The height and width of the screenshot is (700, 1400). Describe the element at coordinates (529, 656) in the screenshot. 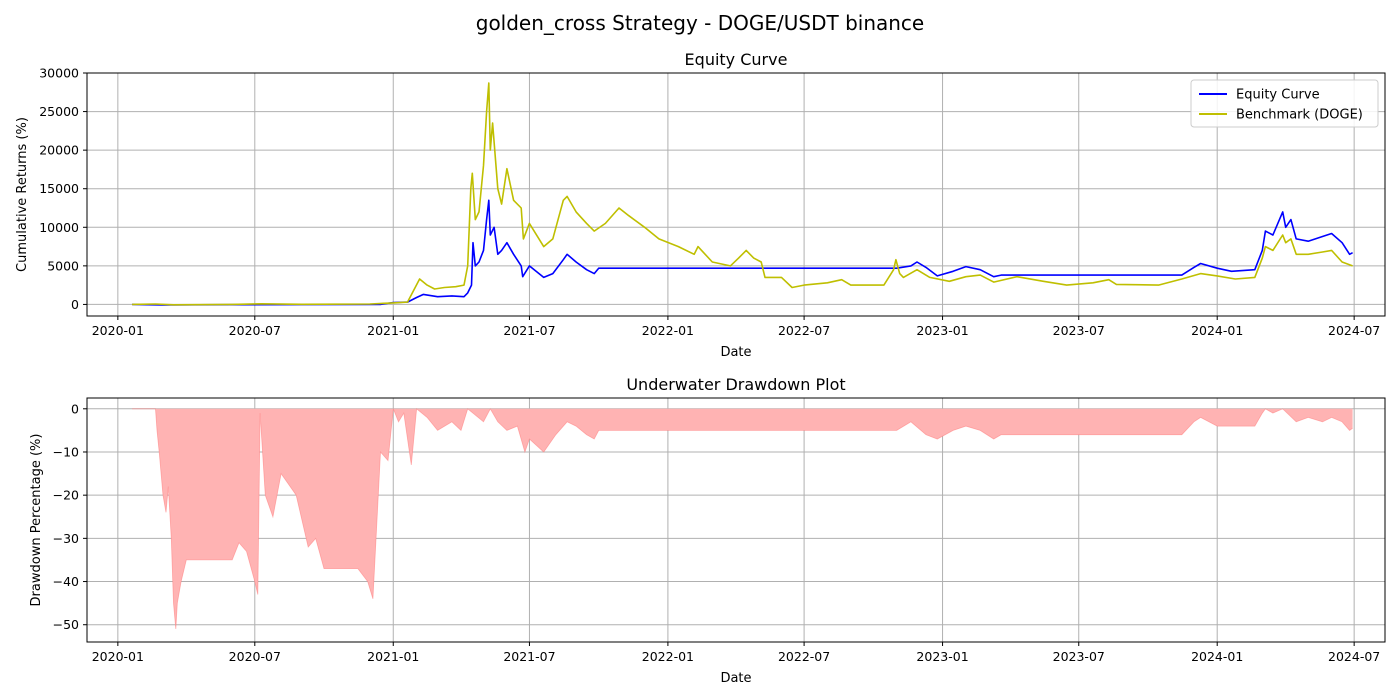

I see `drawdown-xtick-label-3: 2021-07` at that location.